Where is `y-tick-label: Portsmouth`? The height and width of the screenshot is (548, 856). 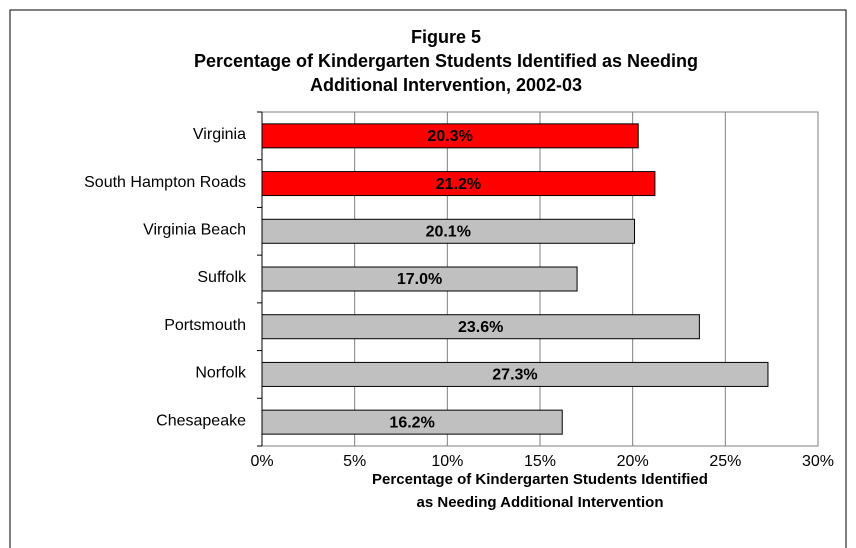 y-tick-label: Portsmouth is located at coordinates (205, 325).